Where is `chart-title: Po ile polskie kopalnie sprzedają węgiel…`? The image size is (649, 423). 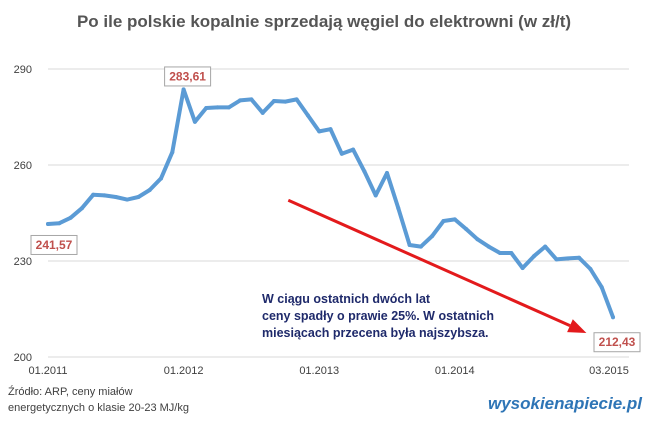 chart-title: Po ile polskie kopalnie sprzedają węgiel… is located at coordinates (324, 21).